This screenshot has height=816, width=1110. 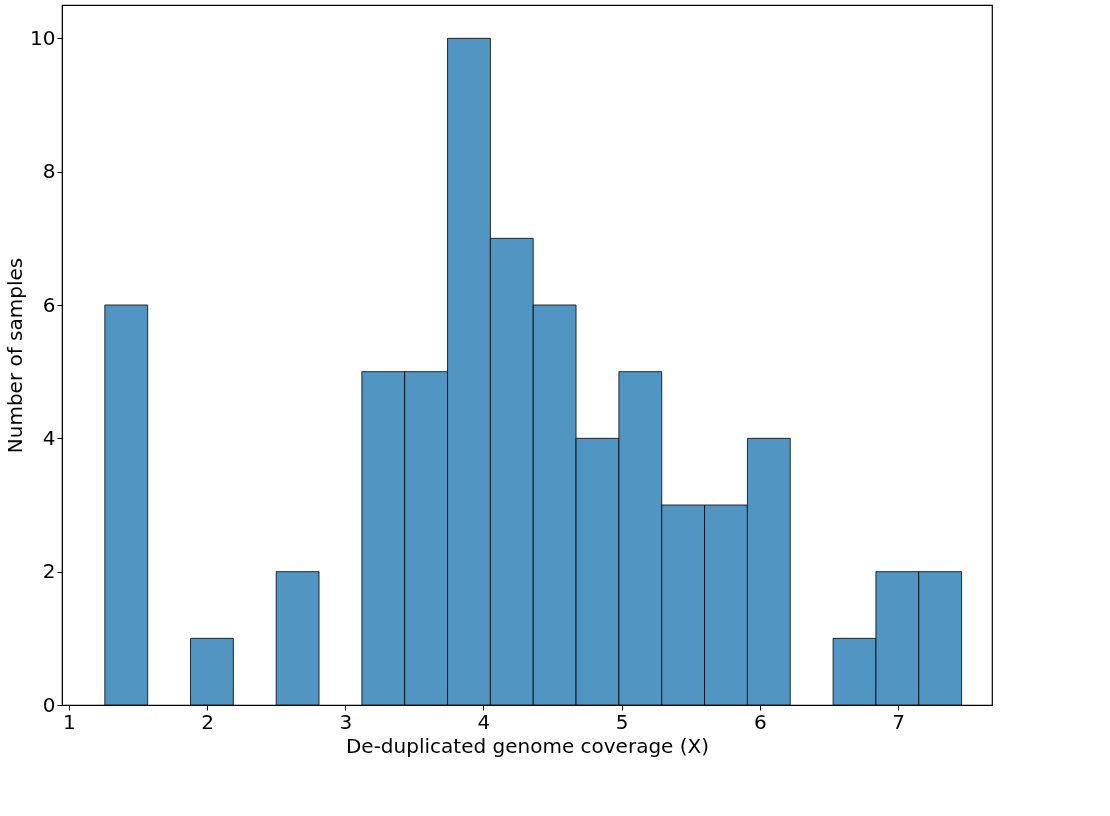 I want to click on y-tick-label: 10, so click(x=43, y=37).